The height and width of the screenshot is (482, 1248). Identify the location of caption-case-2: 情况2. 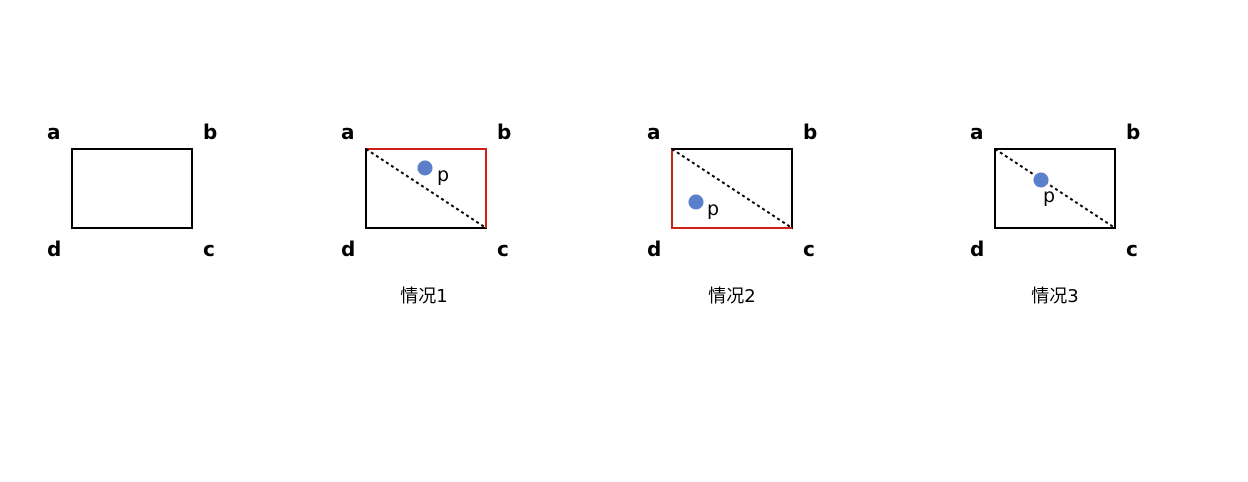
(731, 296).